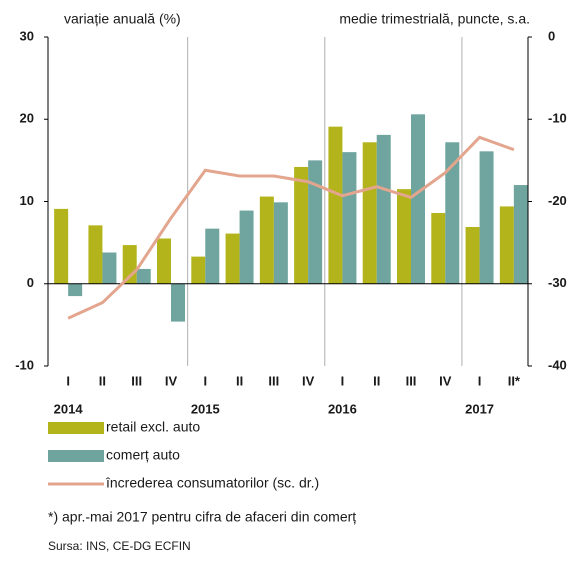 This screenshot has height=580, width=574. I want to click on year-label: 2016, so click(342, 408).